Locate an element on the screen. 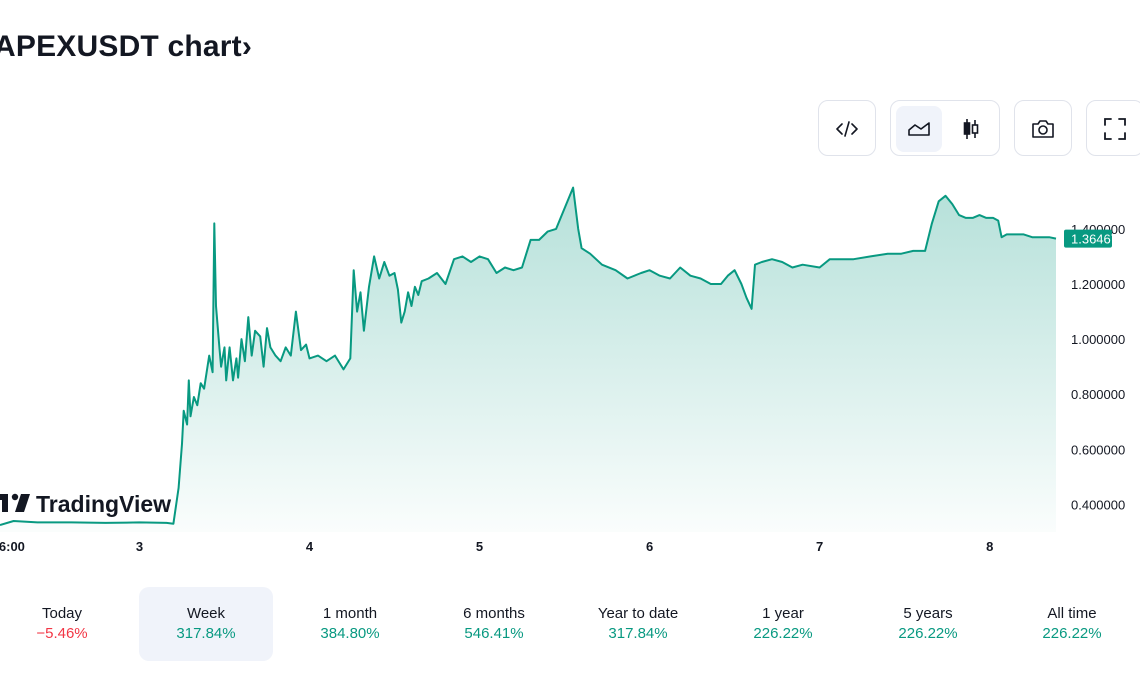  area-chart-button is located at coordinates (919, 129).